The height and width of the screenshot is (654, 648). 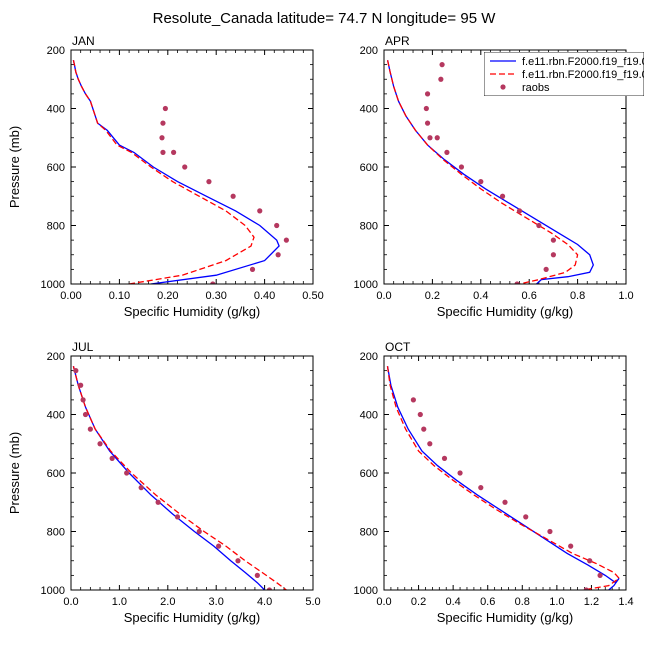 What do you see at coordinates (398, 347) in the screenshot?
I see `panel-label-oct: OCT` at bounding box center [398, 347].